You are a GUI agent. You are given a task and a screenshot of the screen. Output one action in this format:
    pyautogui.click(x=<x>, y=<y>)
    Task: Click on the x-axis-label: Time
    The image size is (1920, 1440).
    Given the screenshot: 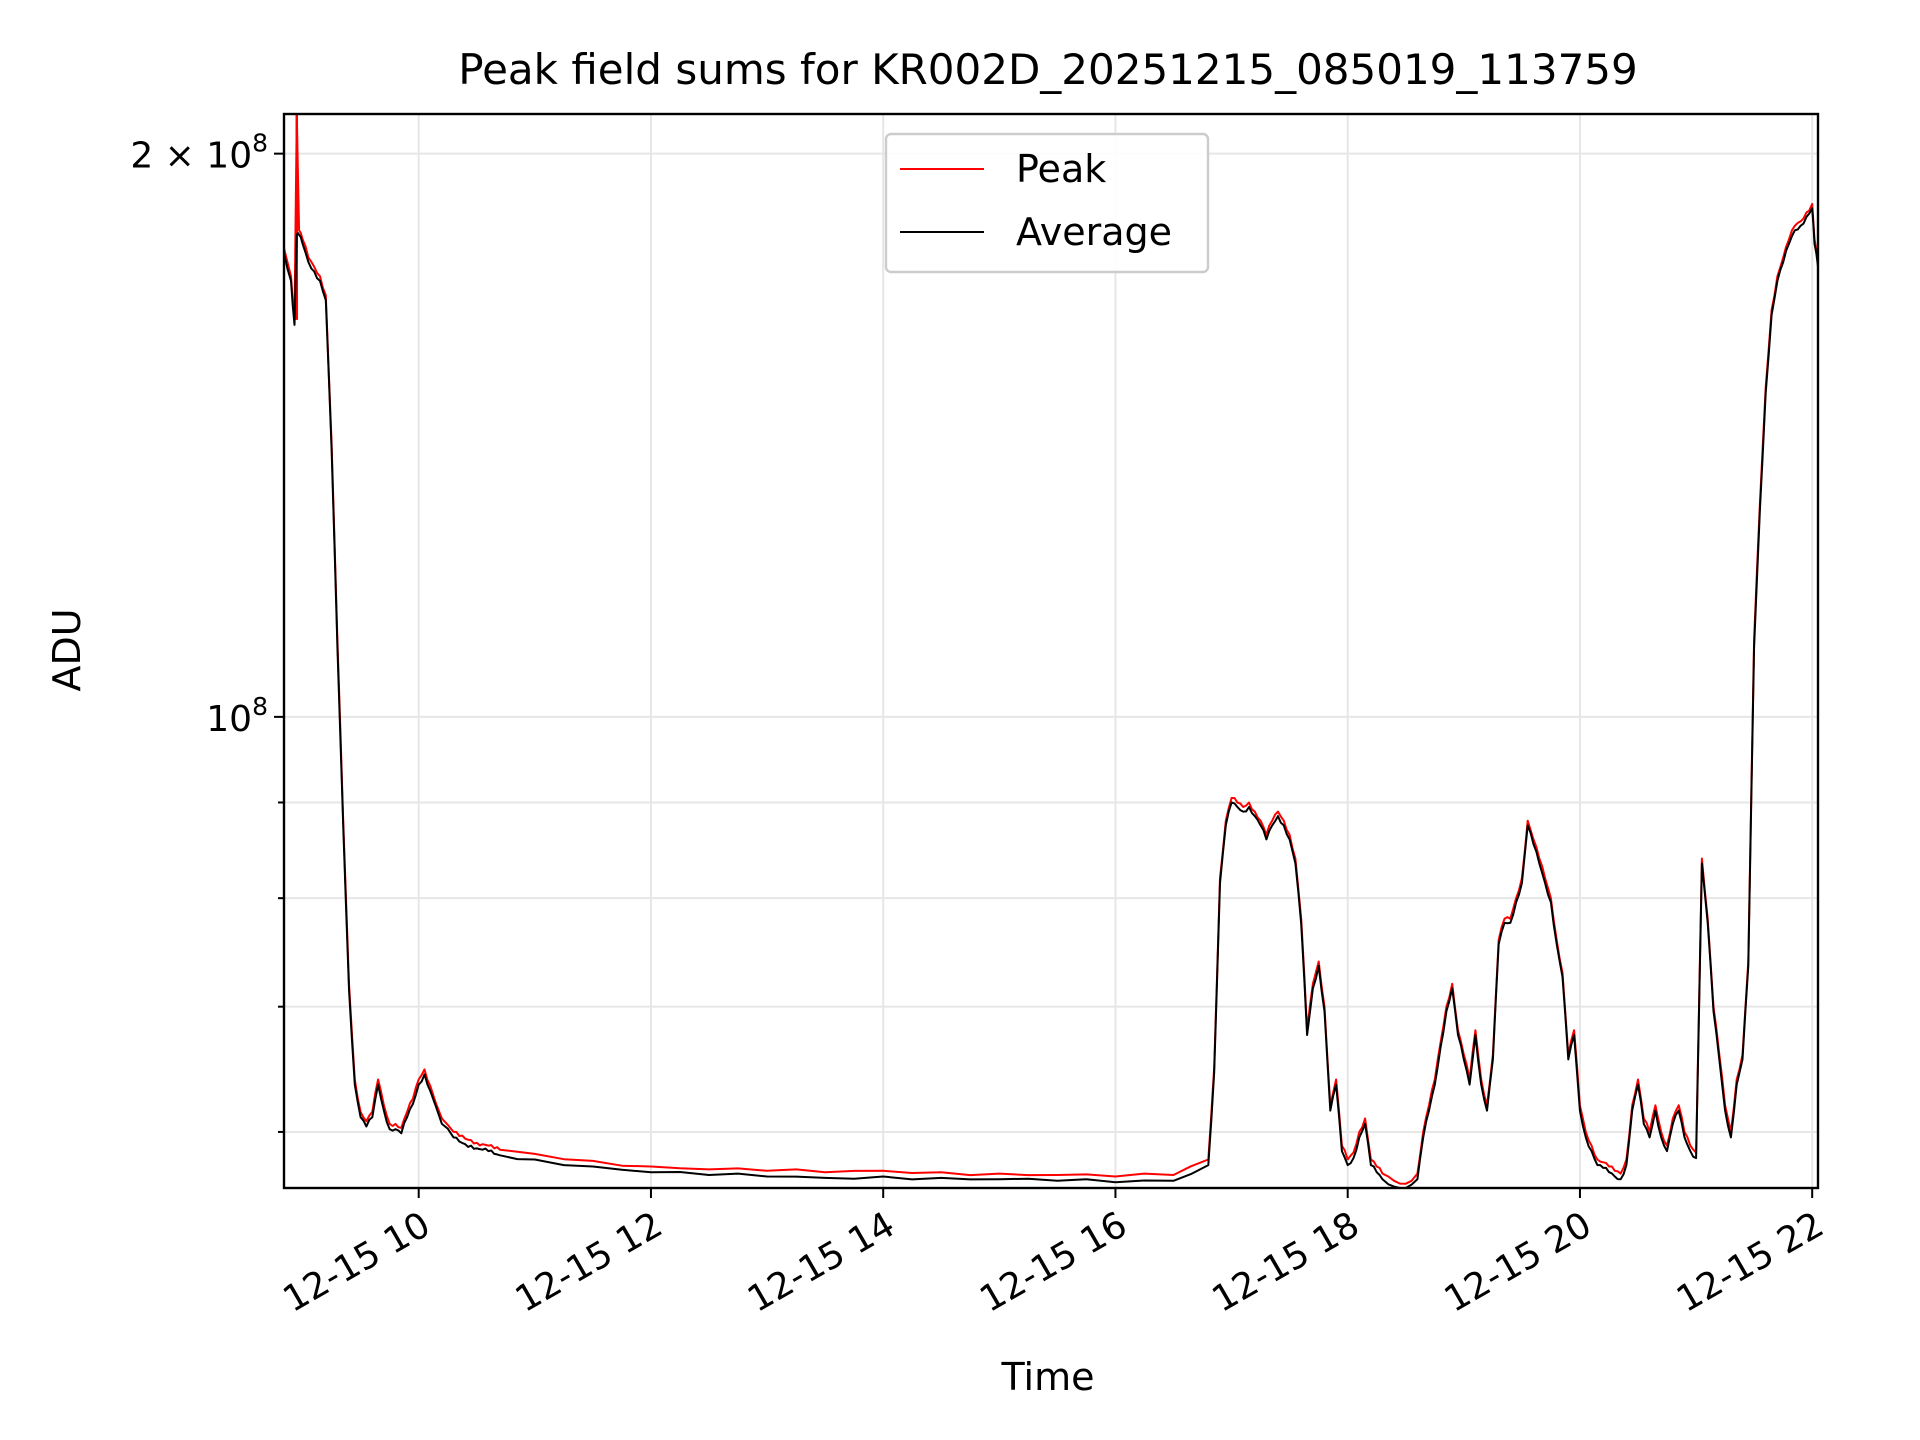 What is the action you would take?
    pyautogui.click(x=1048, y=1377)
    